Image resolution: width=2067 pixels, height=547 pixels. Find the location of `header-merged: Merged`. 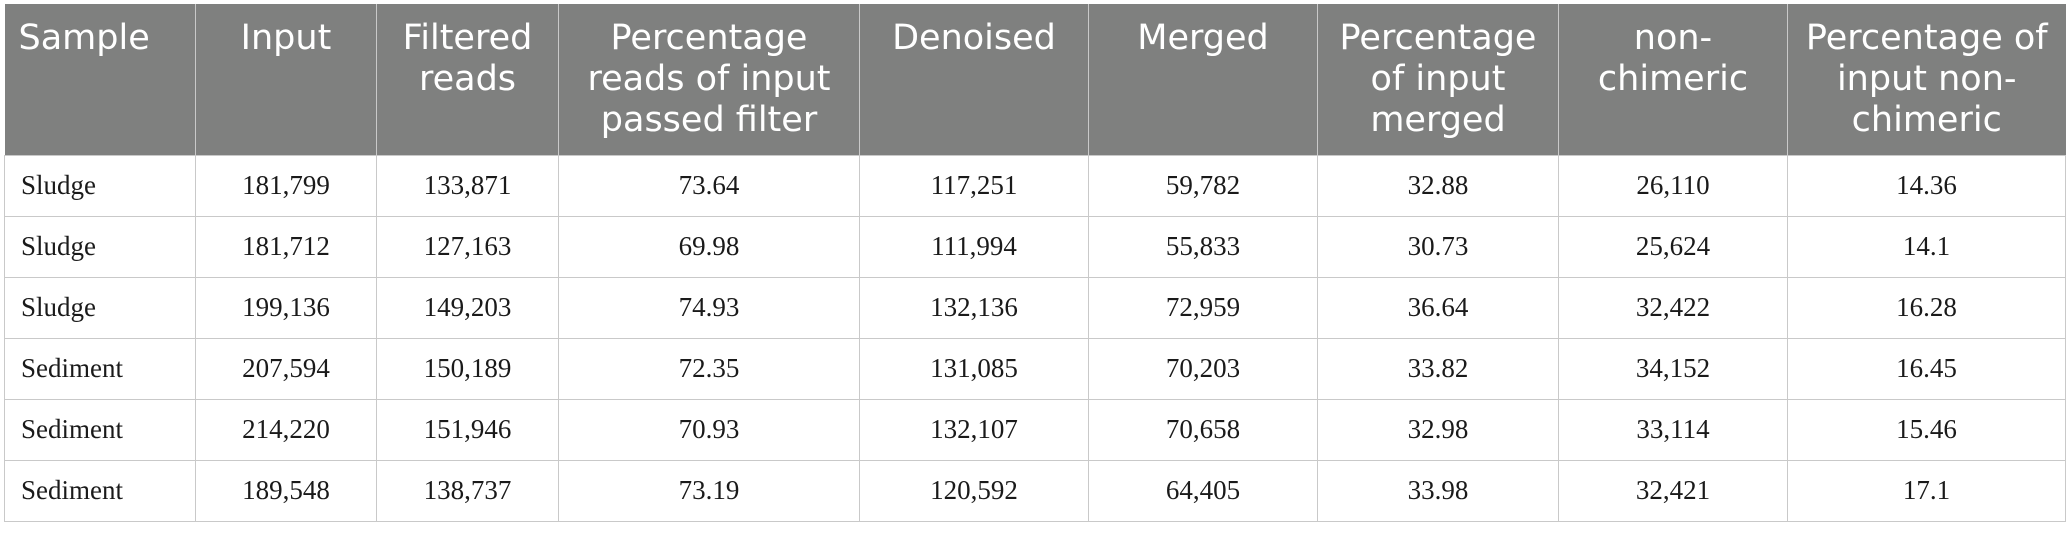

header-merged: Merged is located at coordinates (1203, 79).